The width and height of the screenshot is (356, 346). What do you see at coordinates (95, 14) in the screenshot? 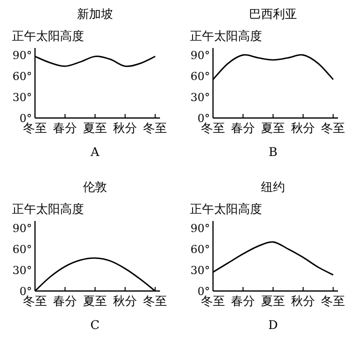
I see `chart-title: 新加坡` at bounding box center [95, 14].